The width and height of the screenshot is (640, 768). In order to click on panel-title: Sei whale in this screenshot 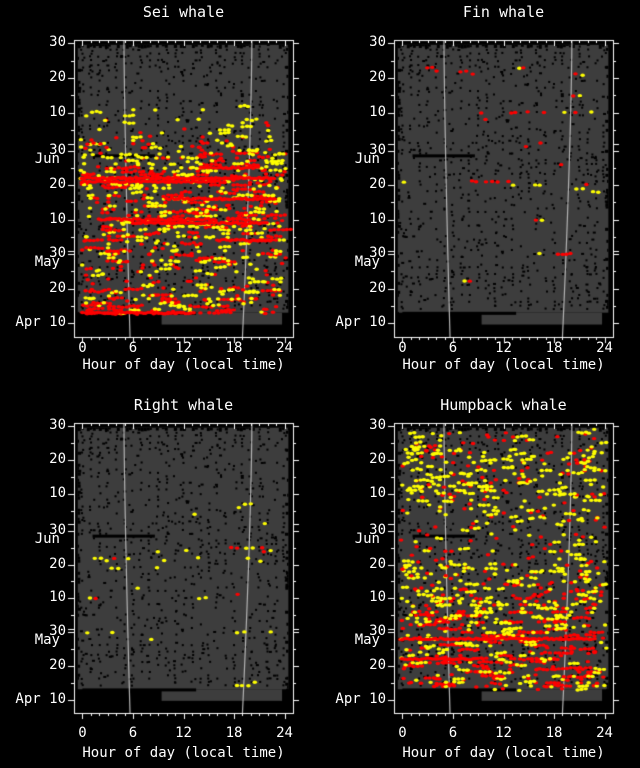, I will do `click(183, 12)`.